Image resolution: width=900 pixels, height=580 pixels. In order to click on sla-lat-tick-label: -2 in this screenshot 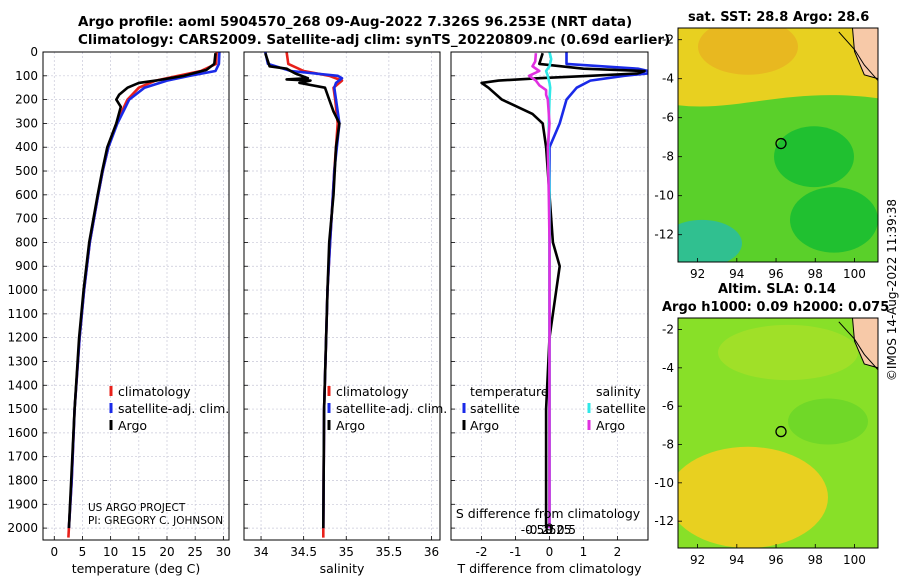, I will do `click(668, 330)`.